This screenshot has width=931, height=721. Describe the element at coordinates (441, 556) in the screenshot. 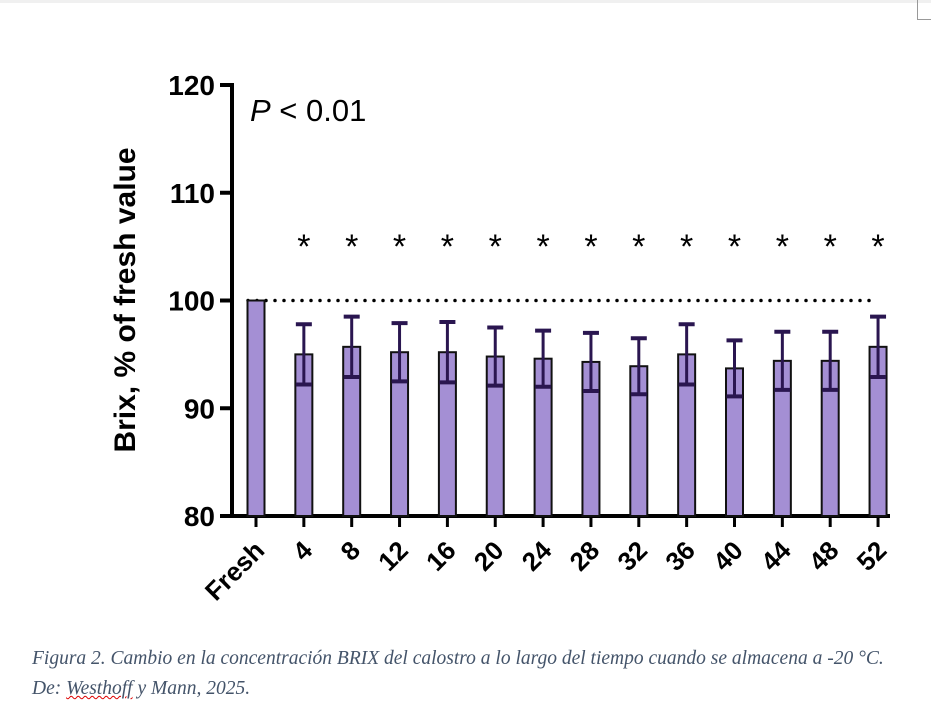

I see `x-tick-label: 16` at that location.